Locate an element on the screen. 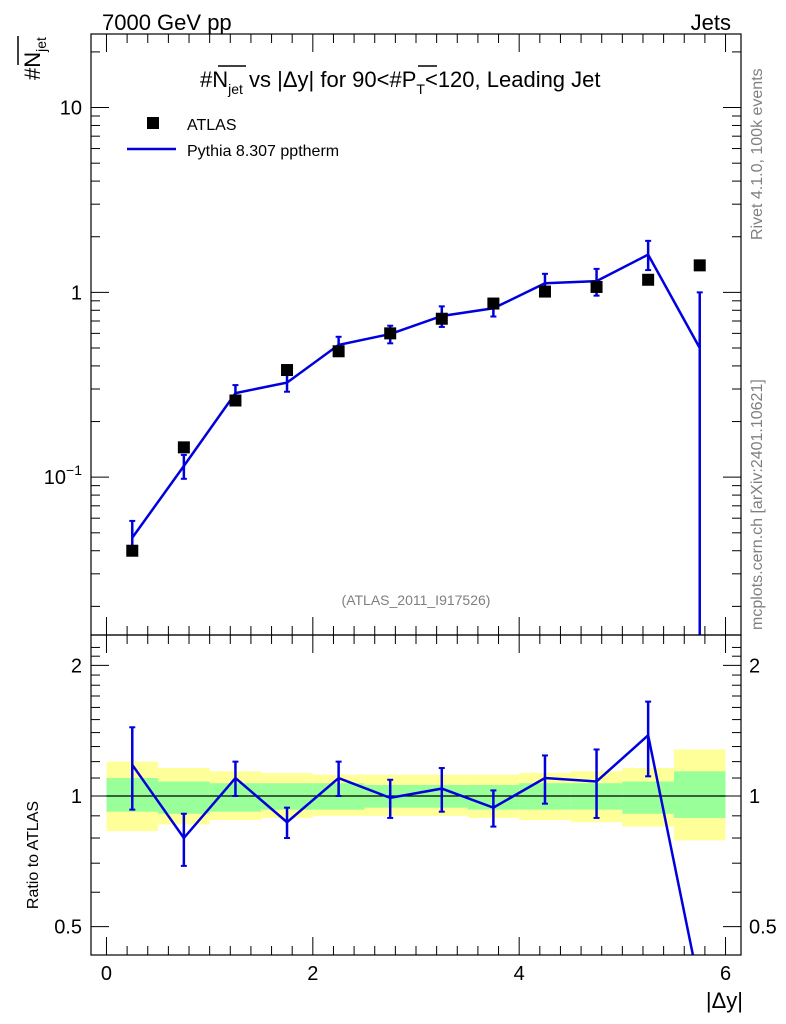 This screenshot has height=1024, width=786. ratio-xtick-label: 2 is located at coordinates (312, 974).